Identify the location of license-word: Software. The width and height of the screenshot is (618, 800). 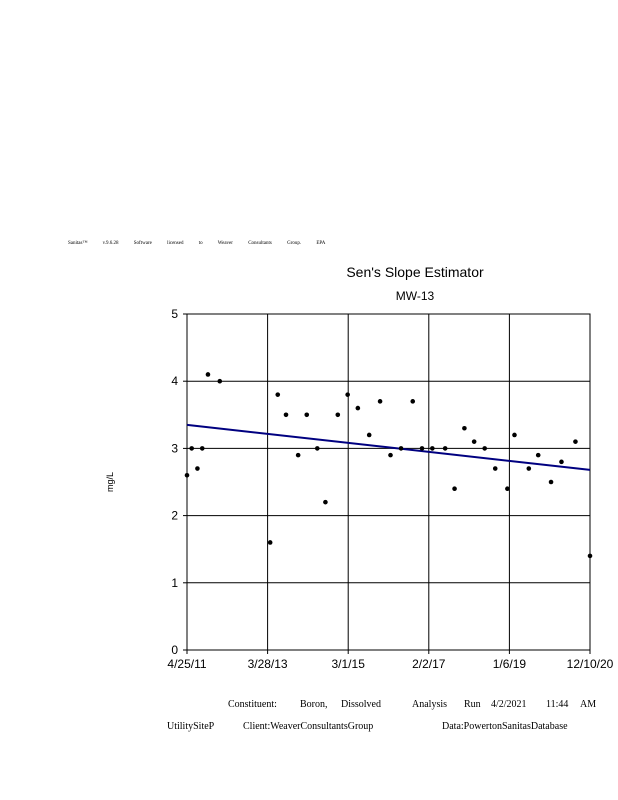
(142, 243).